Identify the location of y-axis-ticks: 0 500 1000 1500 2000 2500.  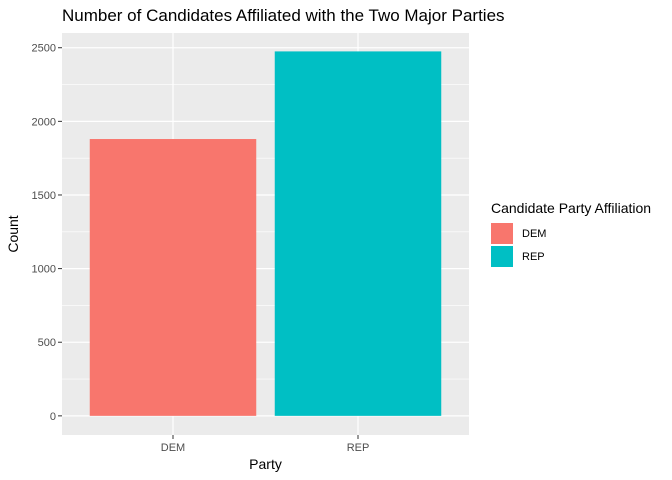
(47, 233).